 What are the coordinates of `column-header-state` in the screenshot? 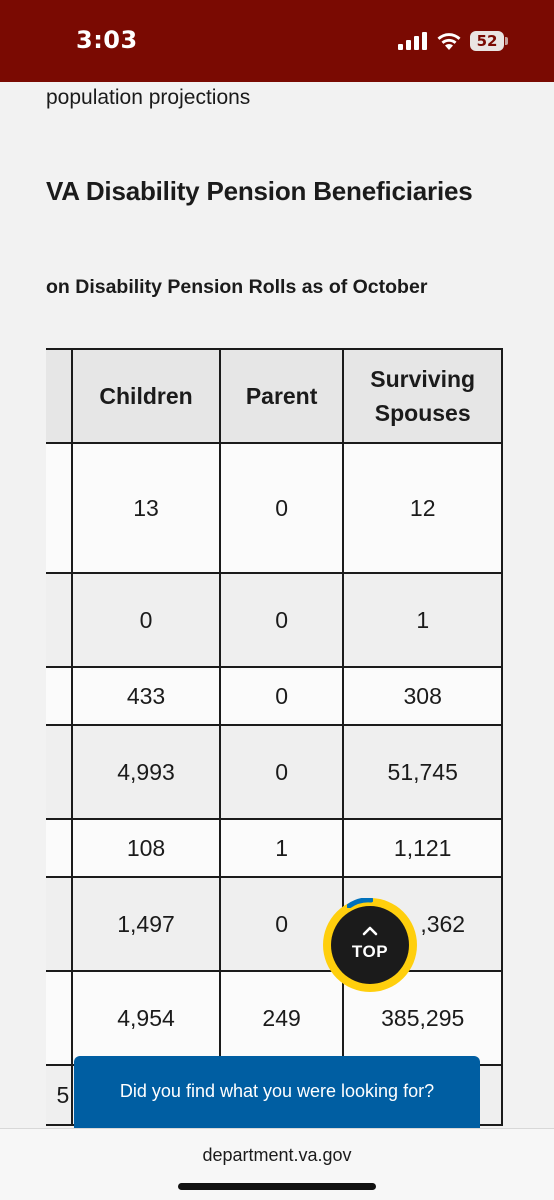 It's located at (60, 396).